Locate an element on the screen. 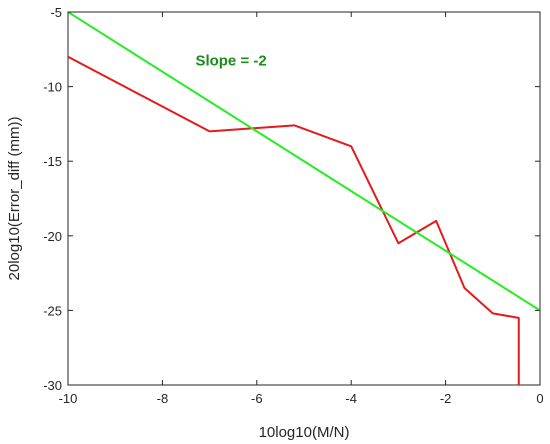 The image size is (550, 444). x-tick-label: -4 is located at coordinates (351, 398).